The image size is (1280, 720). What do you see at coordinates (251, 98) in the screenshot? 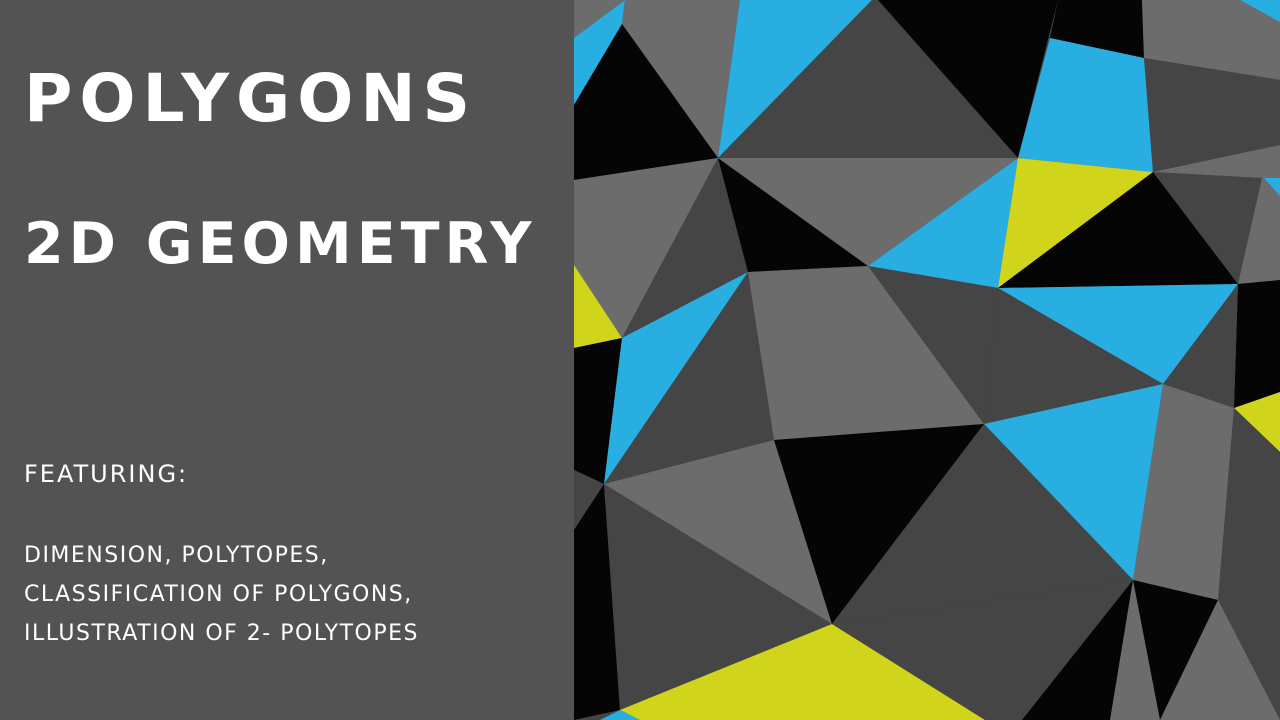
I see `slide-title: POLYGONS` at bounding box center [251, 98].